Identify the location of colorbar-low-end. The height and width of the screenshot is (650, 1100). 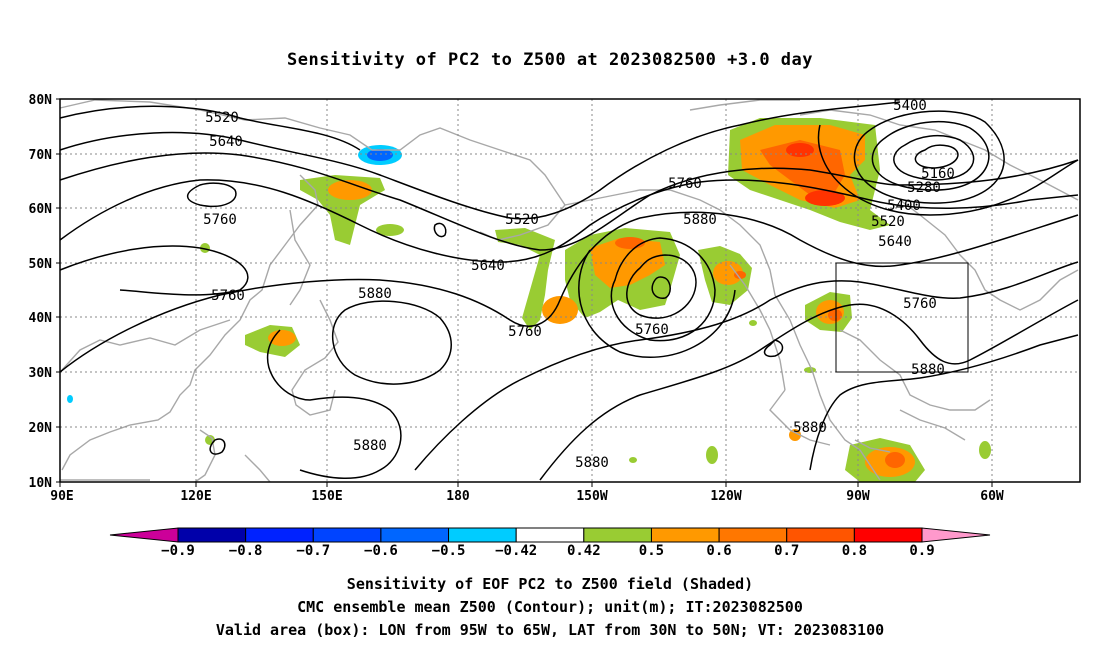
(144, 535).